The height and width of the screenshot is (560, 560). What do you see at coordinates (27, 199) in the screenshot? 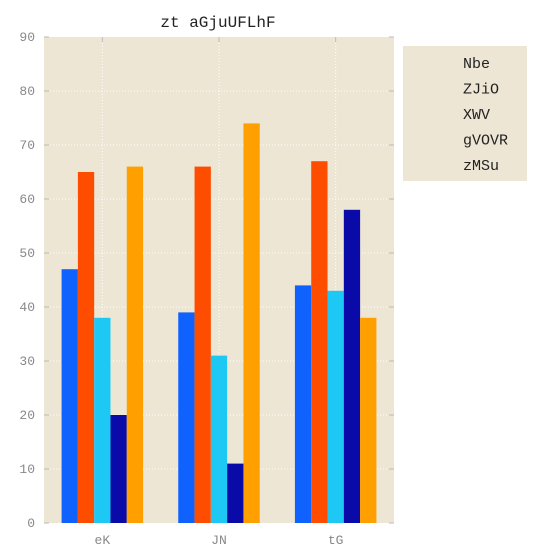
I see `y-tick-label: 60` at bounding box center [27, 199].